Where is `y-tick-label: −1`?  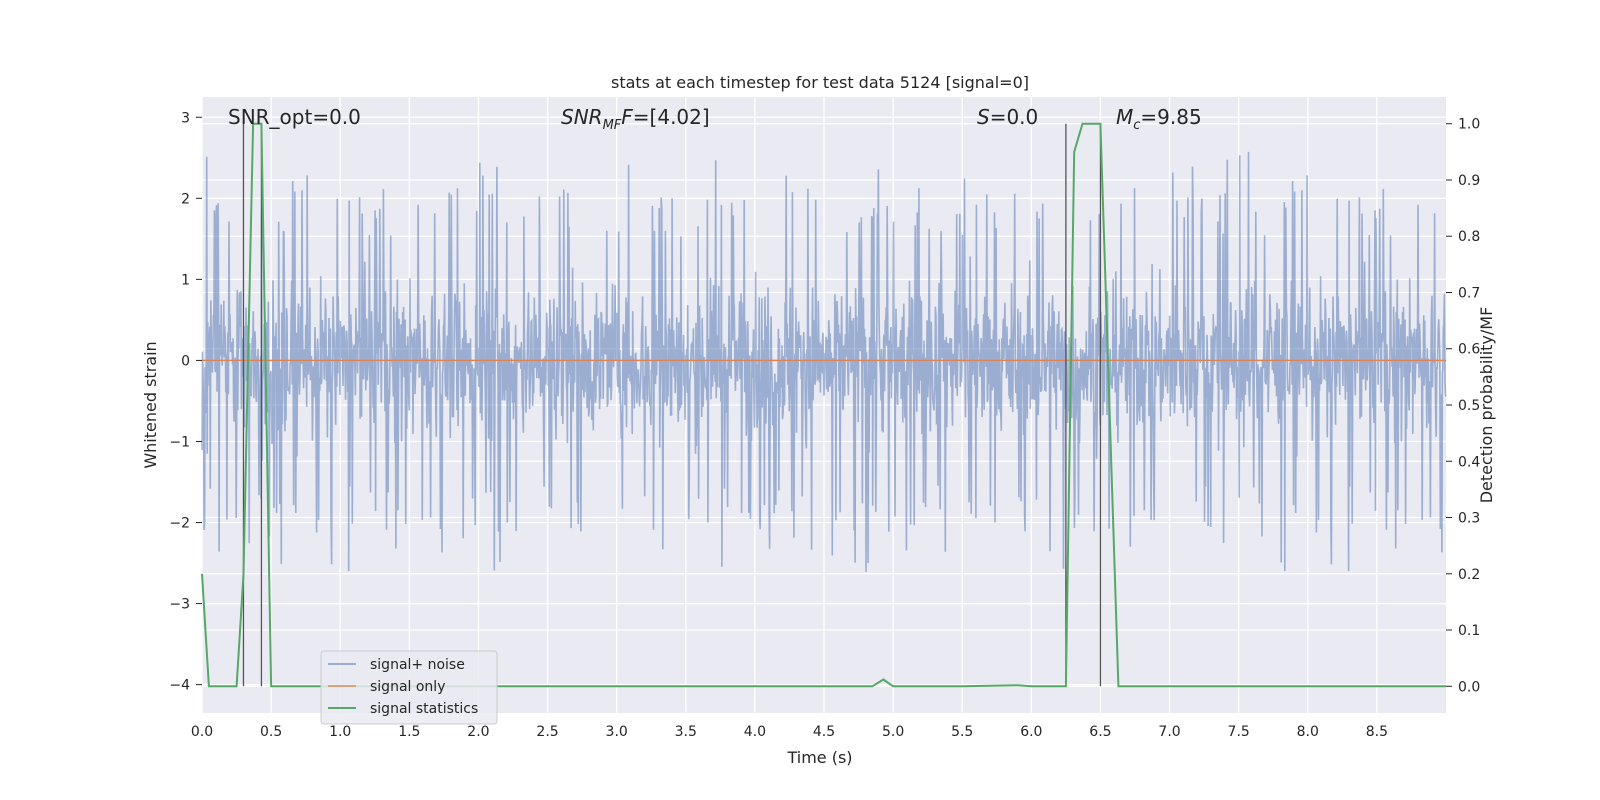
y-tick-label: −1 is located at coordinates (179, 442).